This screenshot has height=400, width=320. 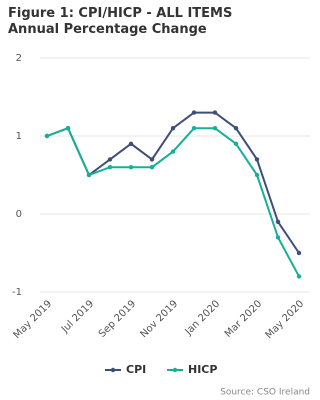 What do you see at coordinates (202, 369) in the screenshot?
I see `legend-label: HICP` at bounding box center [202, 369].